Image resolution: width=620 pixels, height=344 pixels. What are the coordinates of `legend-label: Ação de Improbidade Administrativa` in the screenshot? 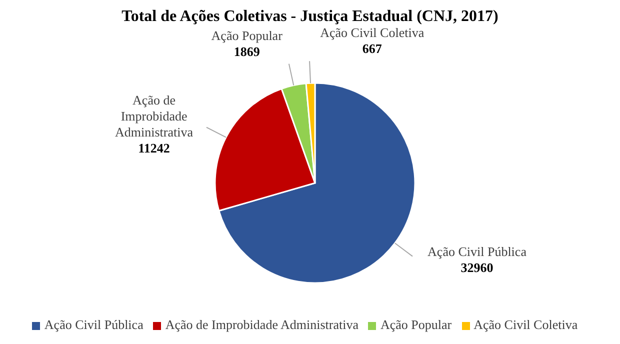 It's located at (261, 324).